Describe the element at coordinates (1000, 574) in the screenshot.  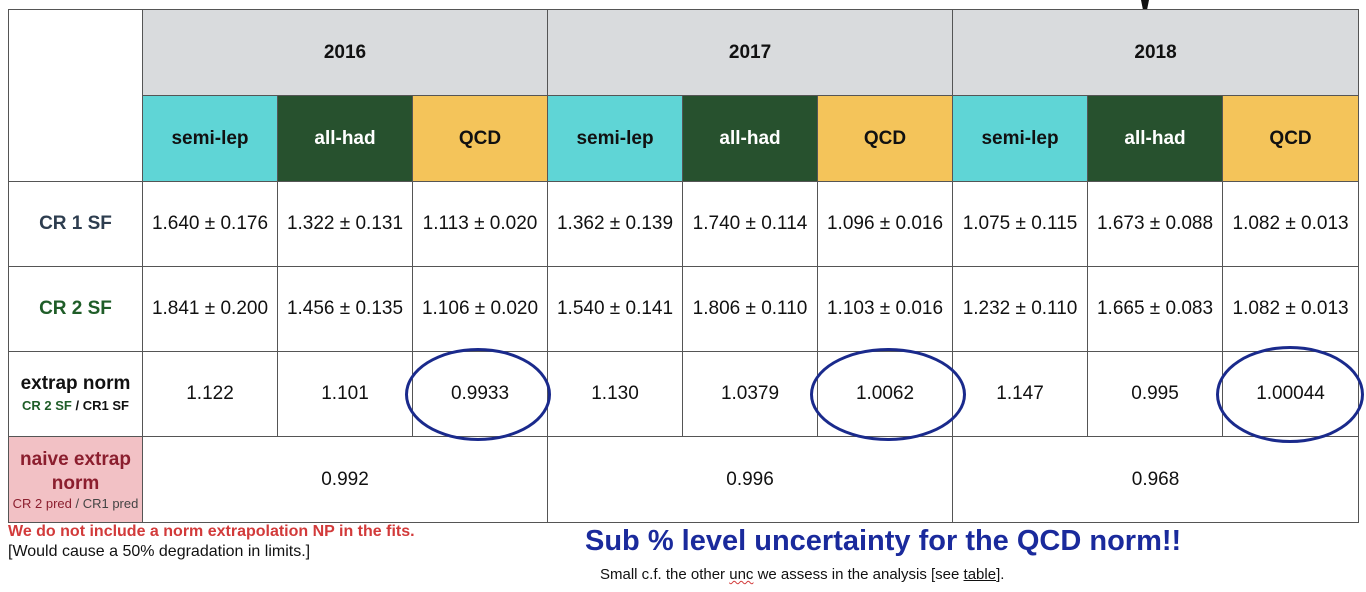
I see `subline-post: ].` at that location.